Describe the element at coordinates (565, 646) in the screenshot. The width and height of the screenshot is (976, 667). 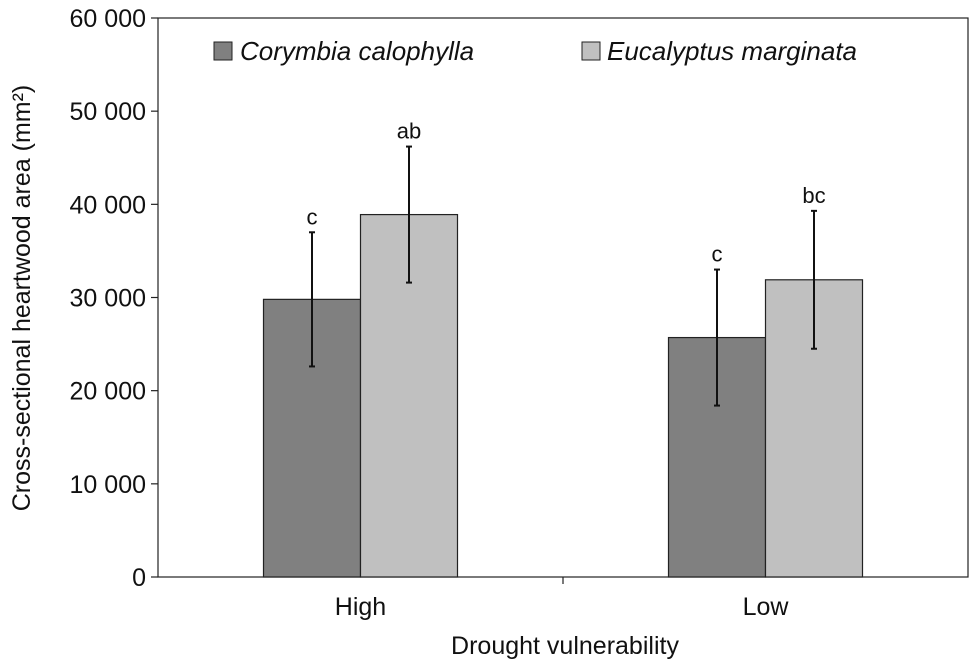
I see `x-axis-title: Drought vulnerability` at that location.